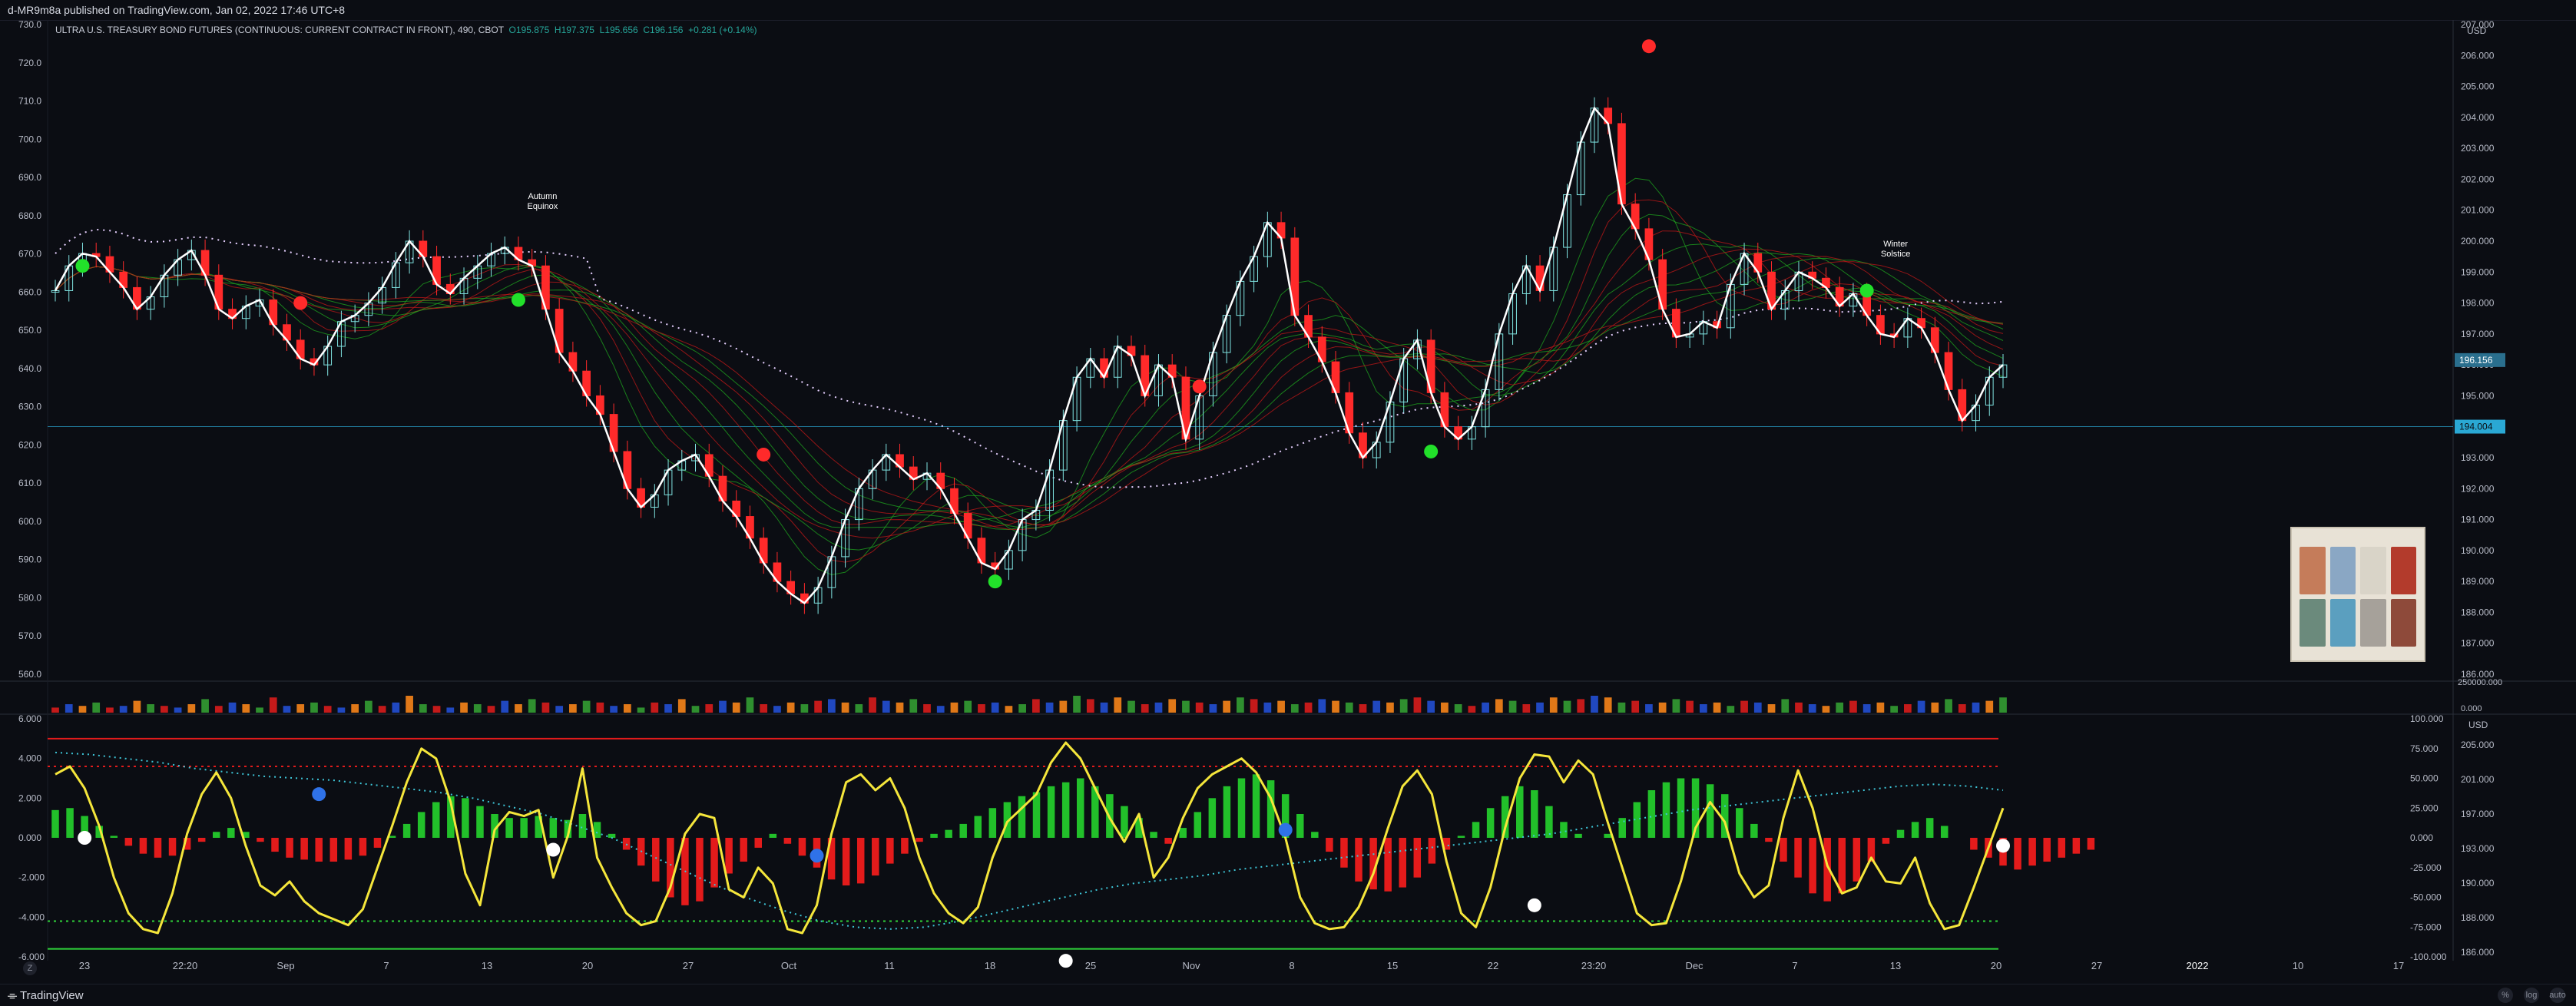 This screenshot has width=2576, height=1006. Describe the element at coordinates (29, 139) in the screenshot. I see `left-axis-tick: 700.0` at that location.